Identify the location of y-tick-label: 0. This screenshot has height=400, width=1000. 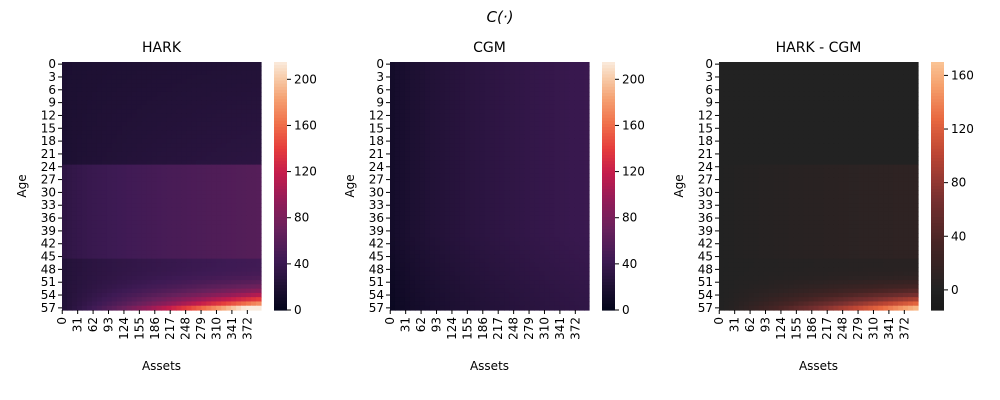
(380, 64).